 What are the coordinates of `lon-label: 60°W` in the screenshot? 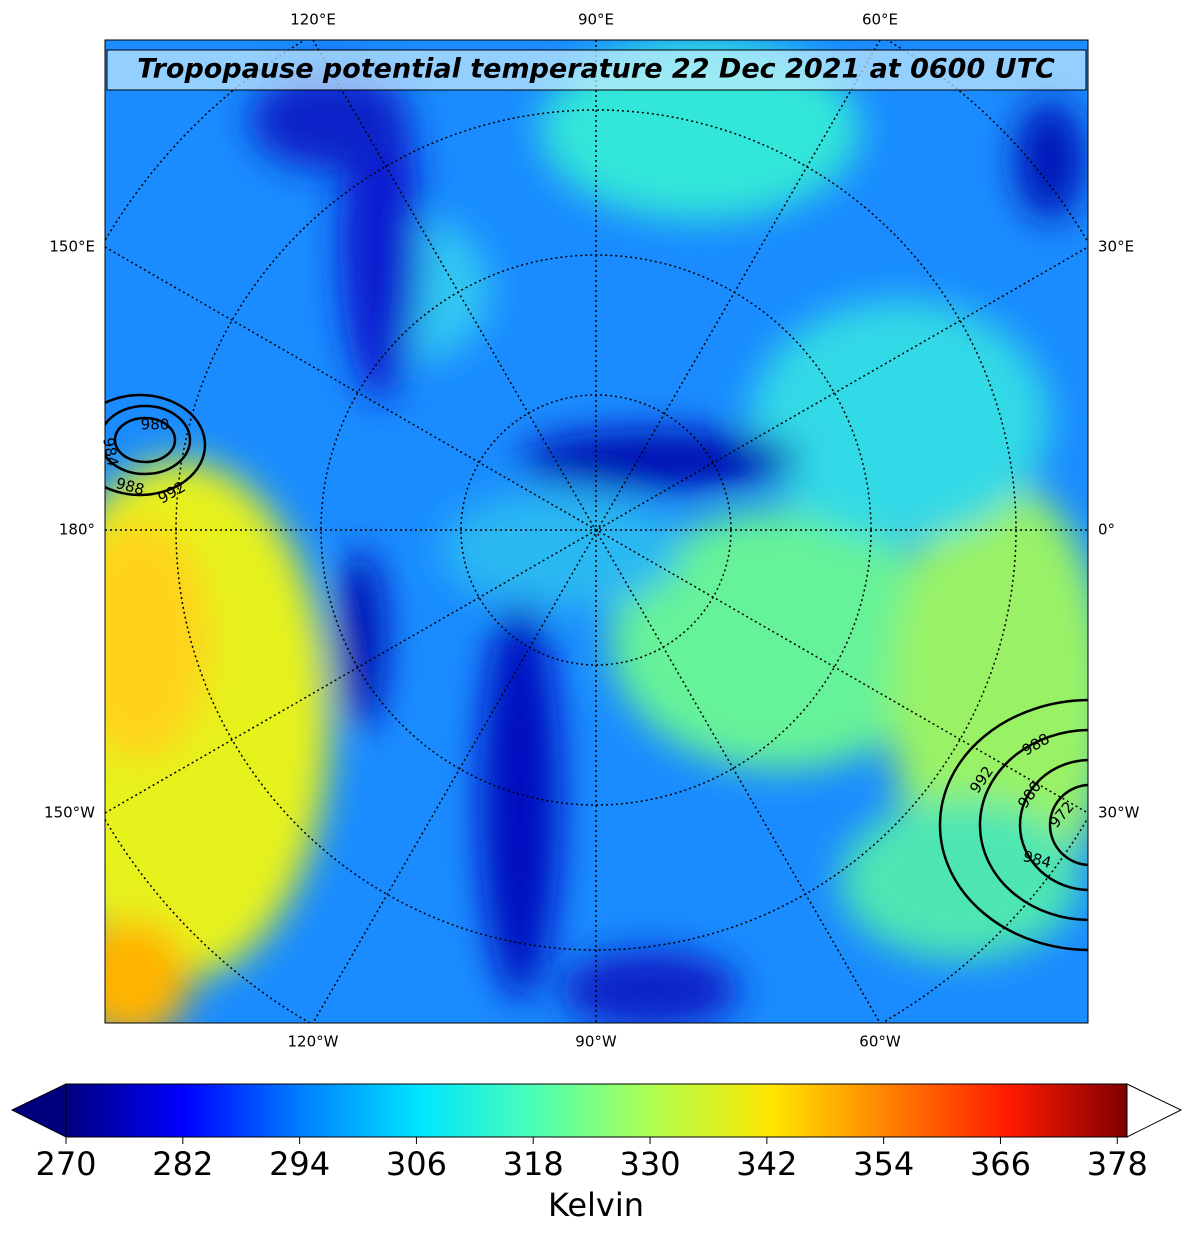 It's located at (880, 1042).